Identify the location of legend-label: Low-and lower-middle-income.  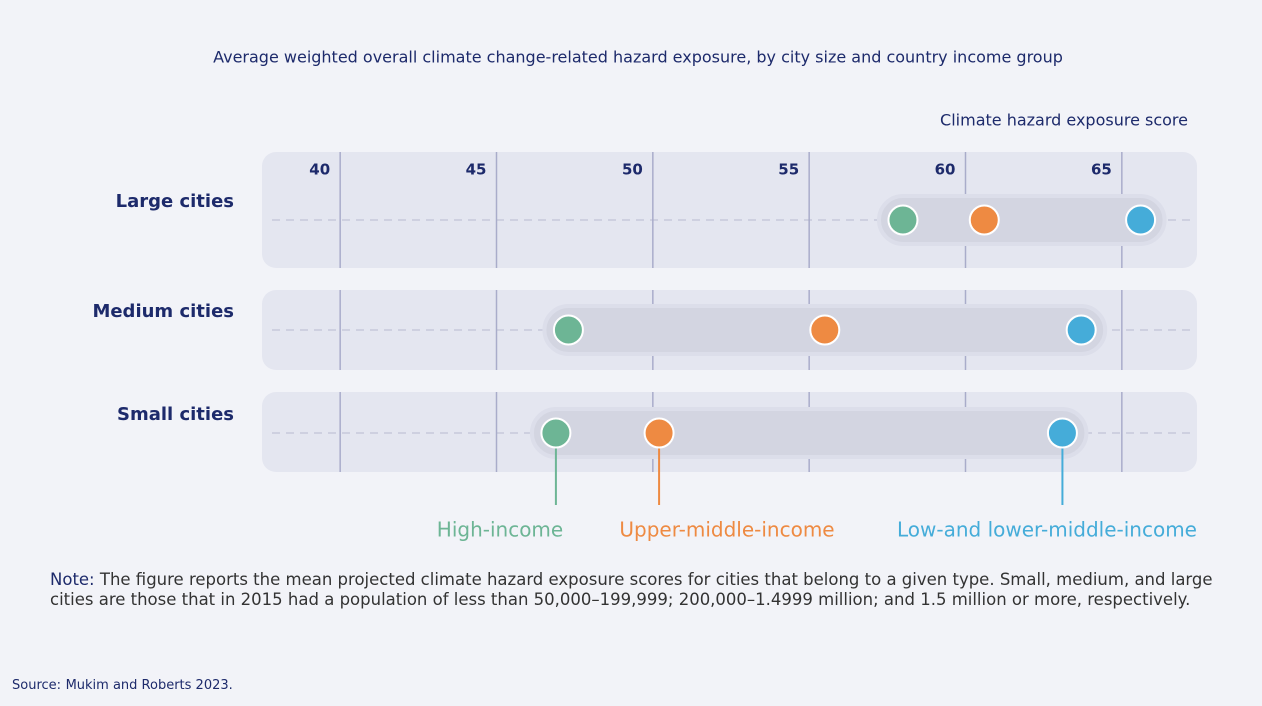
(1047, 530).